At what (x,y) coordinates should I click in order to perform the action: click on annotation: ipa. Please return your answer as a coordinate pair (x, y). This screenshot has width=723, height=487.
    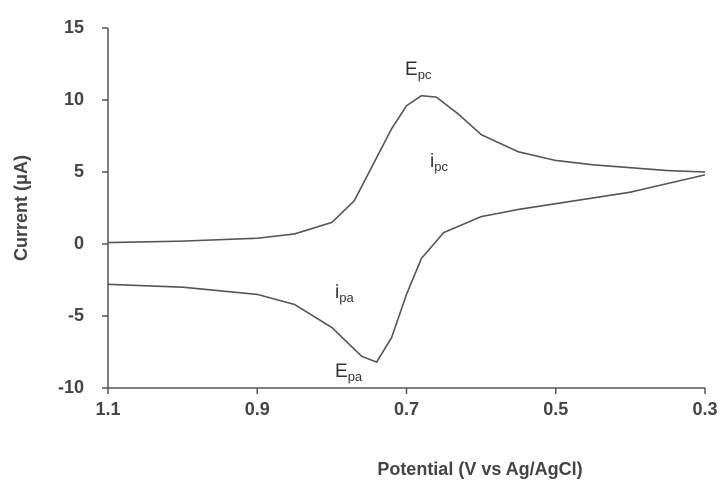
    Looking at the image, I should click on (344, 293).